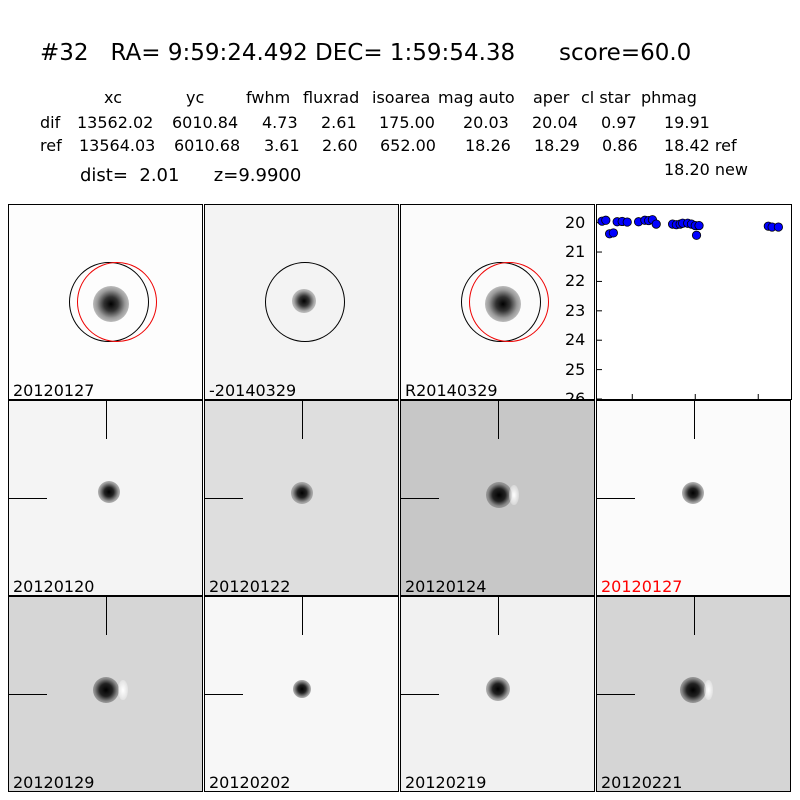 Image resolution: width=800 pixels, height=800 pixels. I want to click on y-tick-label: 21, so click(575, 252).